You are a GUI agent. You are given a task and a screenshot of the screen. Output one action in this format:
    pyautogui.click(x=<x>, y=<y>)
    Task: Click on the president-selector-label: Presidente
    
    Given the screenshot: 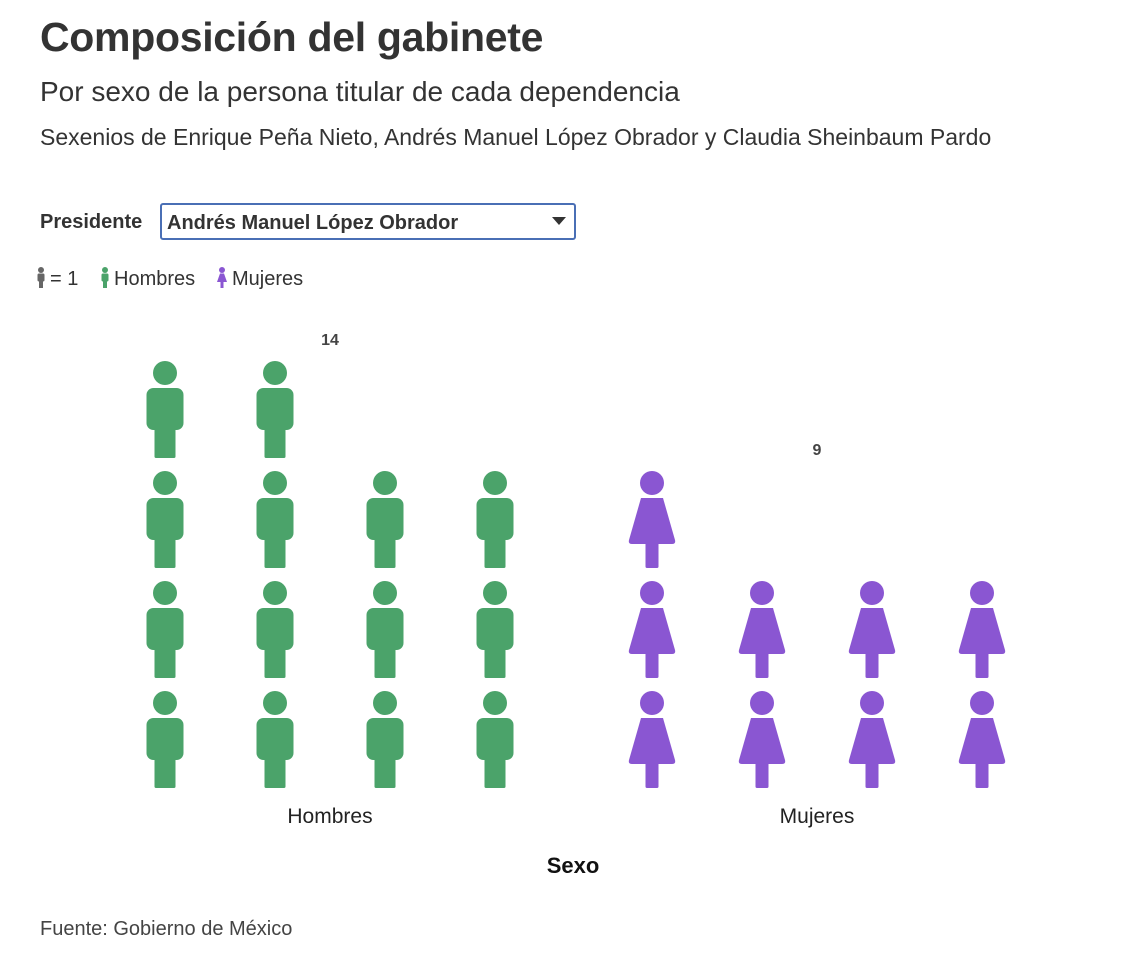 What is the action you would take?
    pyautogui.click(x=91, y=222)
    